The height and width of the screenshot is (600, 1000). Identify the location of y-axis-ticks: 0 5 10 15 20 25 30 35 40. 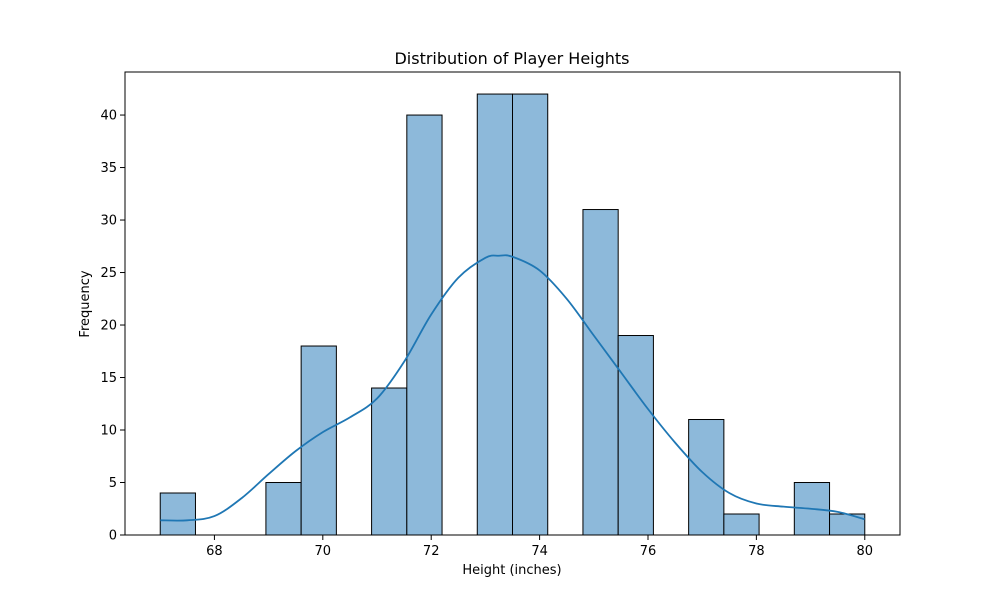
(112, 326).